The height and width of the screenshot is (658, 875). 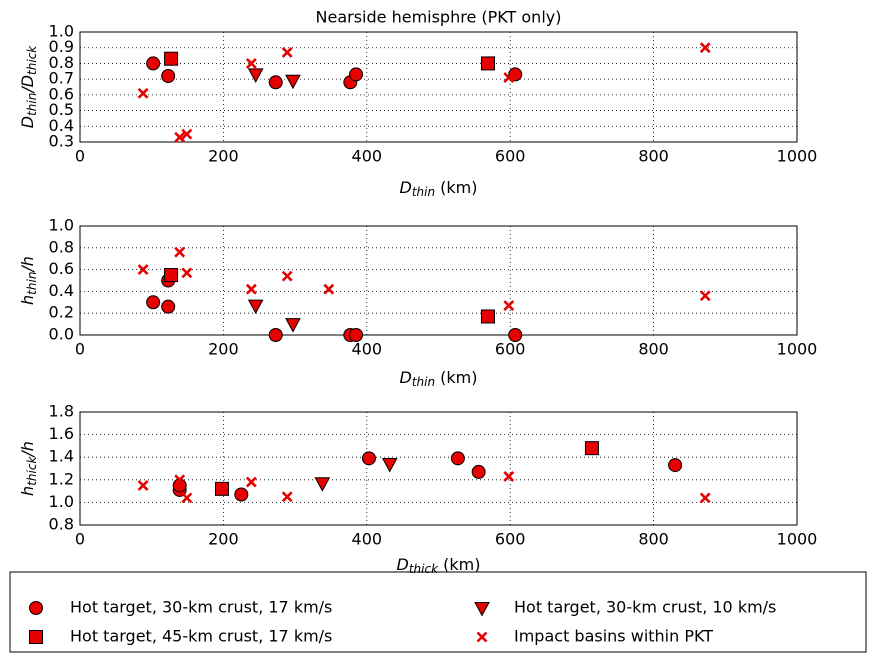 What do you see at coordinates (61, 78) in the screenshot?
I see `y-tick-label: 0.7` at bounding box center [61, 78].